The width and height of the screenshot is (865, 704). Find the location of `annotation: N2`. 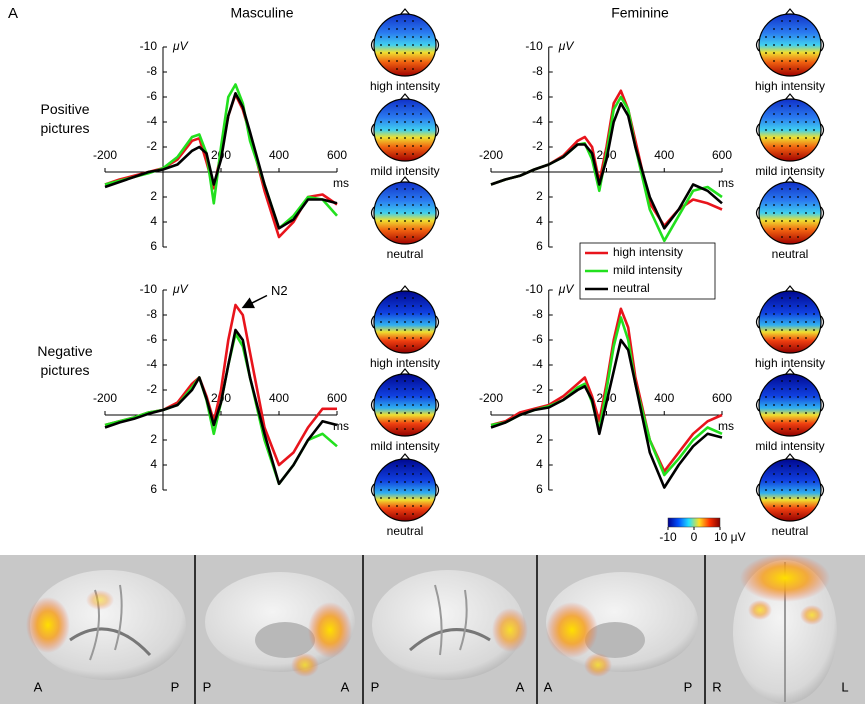

annotation: N2 is located at coordinates (279, 290).